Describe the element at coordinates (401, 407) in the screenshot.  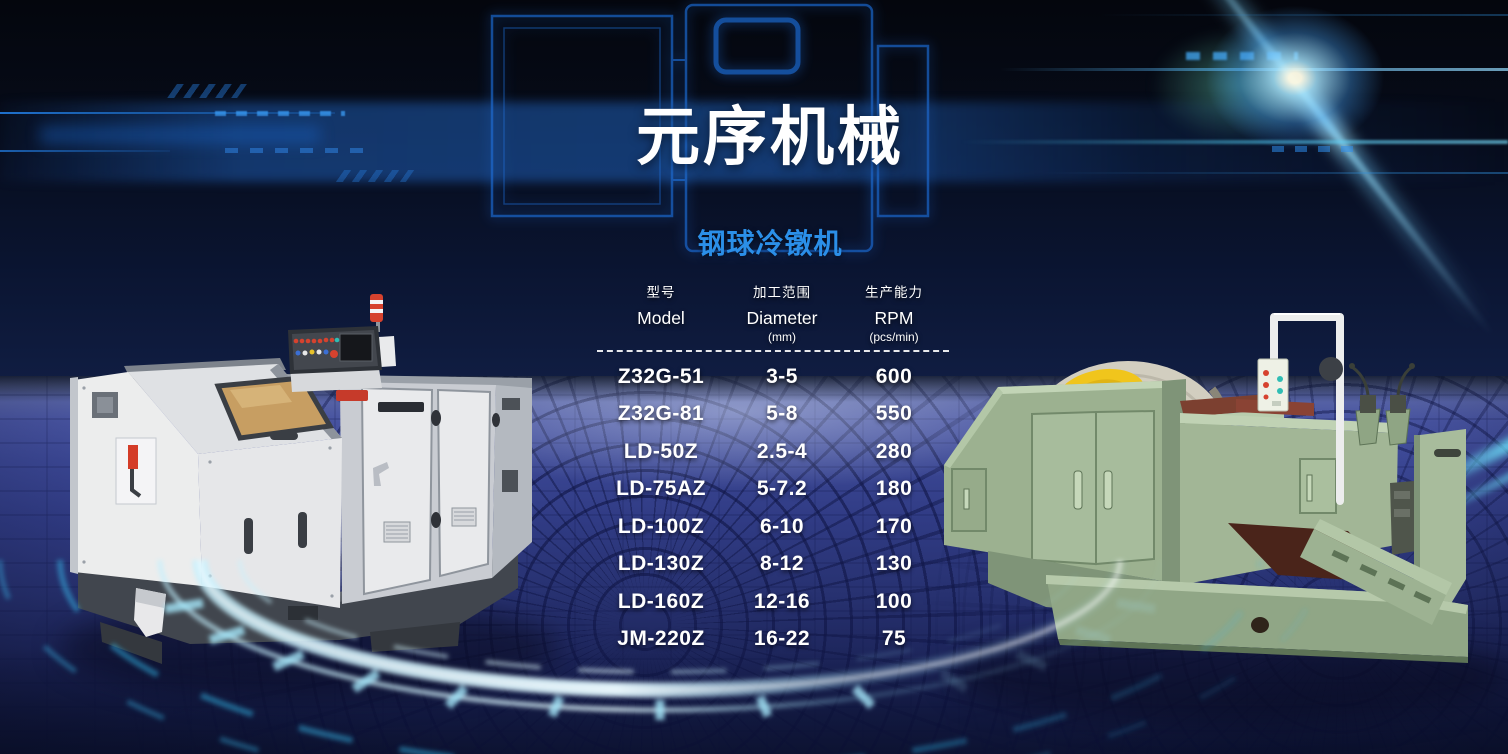
I see `door-label-plate` at that location.